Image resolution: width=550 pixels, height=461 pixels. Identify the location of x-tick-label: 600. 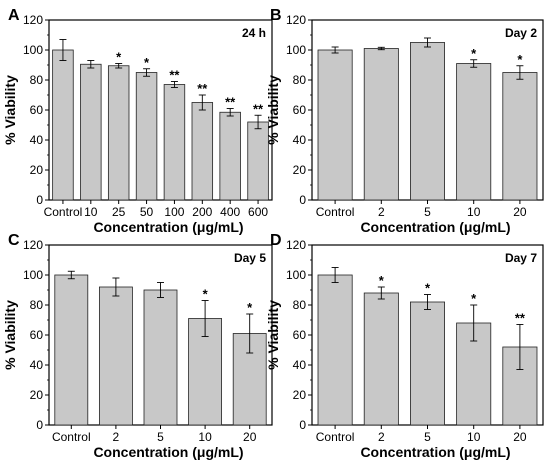
(258, 212).